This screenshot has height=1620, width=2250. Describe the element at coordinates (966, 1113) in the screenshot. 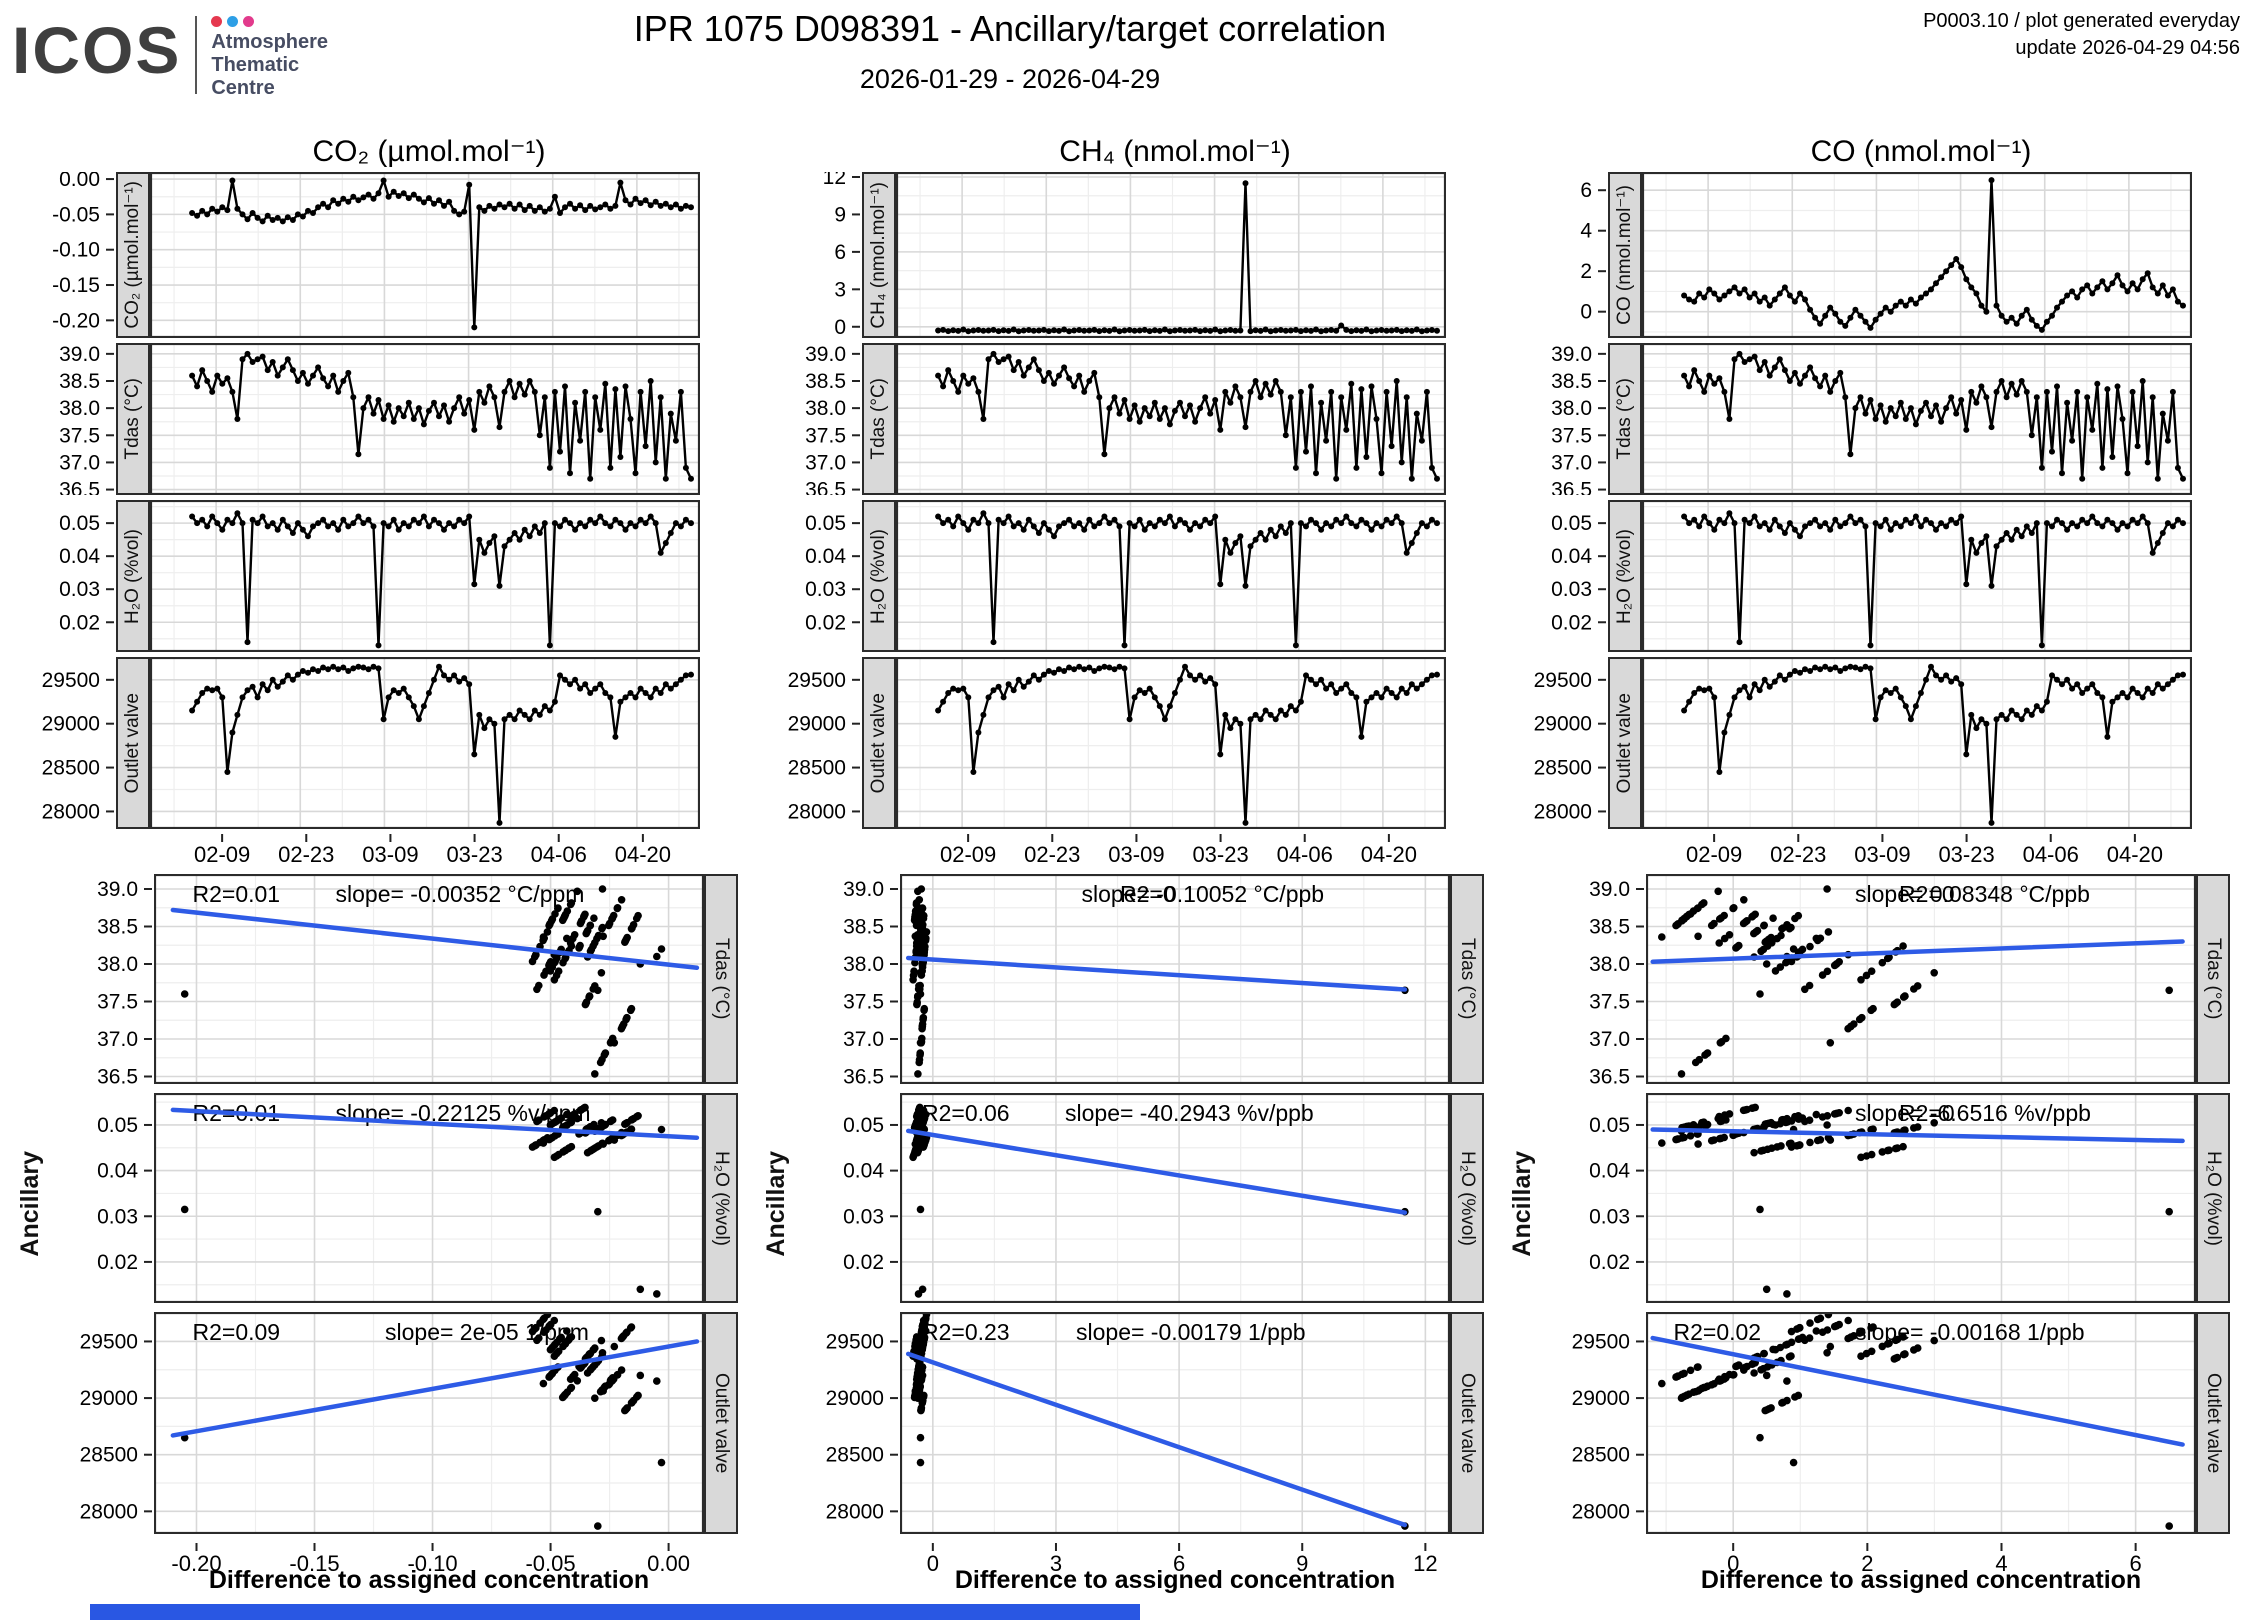

I see `svg-text: R2=0.06` at that location.